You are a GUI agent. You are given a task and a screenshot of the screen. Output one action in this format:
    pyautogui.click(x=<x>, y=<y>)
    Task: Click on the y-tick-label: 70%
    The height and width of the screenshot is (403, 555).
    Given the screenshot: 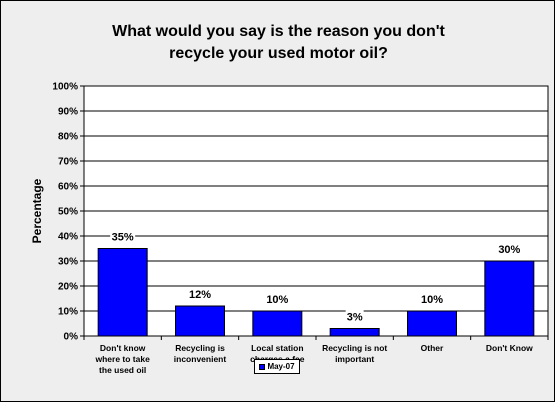 What is the action you would take?
    pyautogui.click(x=68, y=162)
    